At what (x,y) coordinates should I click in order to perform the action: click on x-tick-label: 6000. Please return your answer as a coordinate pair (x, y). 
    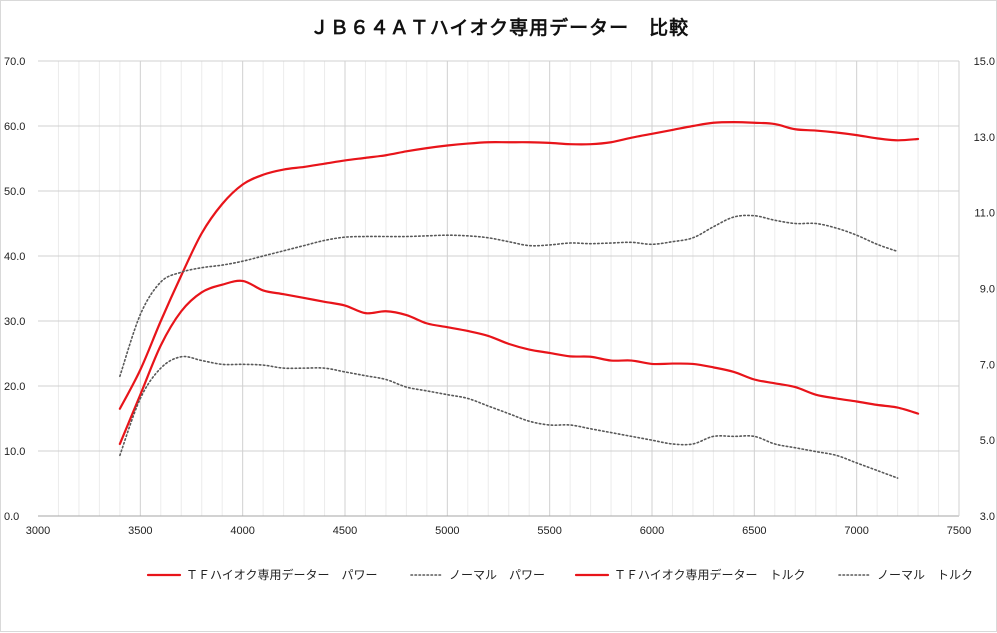
    Looking at the image, I should click on (652, 531).